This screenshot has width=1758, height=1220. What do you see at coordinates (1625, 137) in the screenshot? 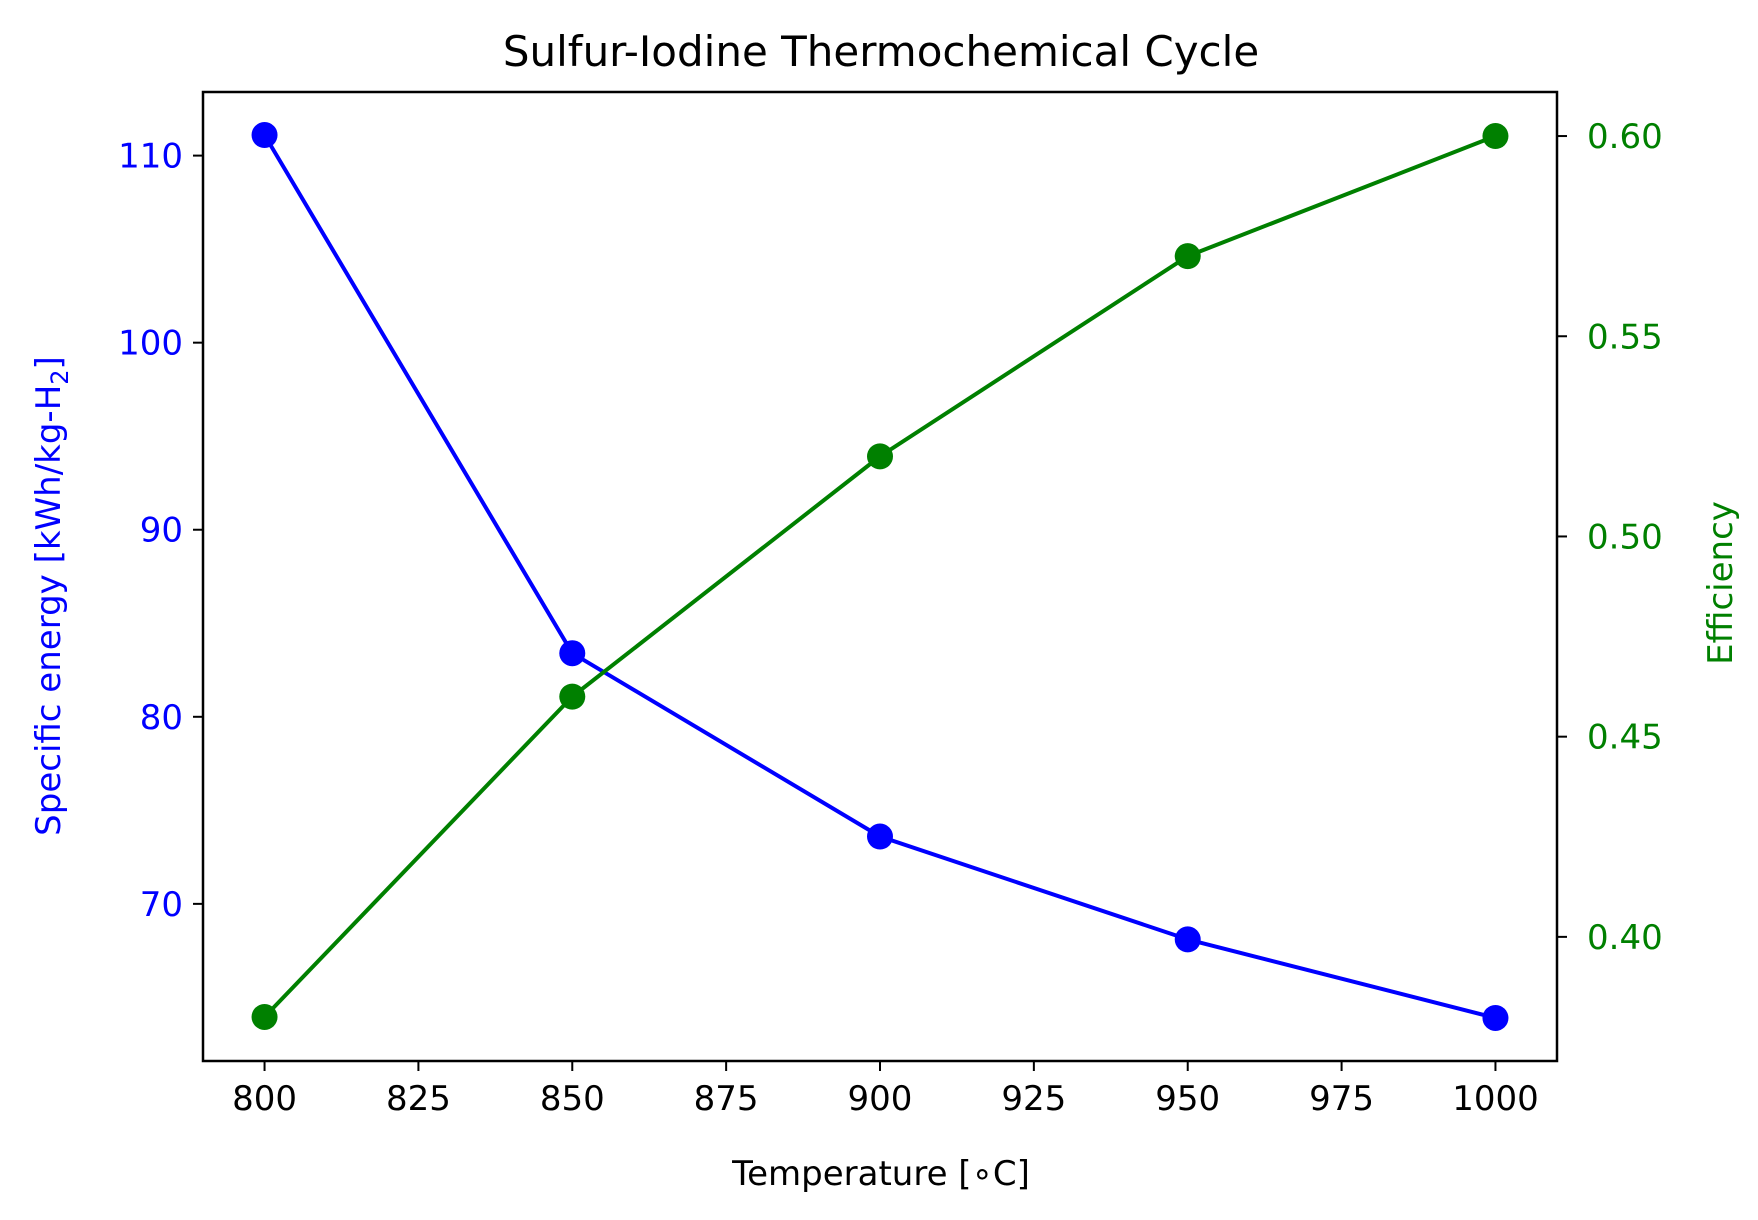
I see `right-y-tick-label: 0.60` at bounding box center [1625, 137].